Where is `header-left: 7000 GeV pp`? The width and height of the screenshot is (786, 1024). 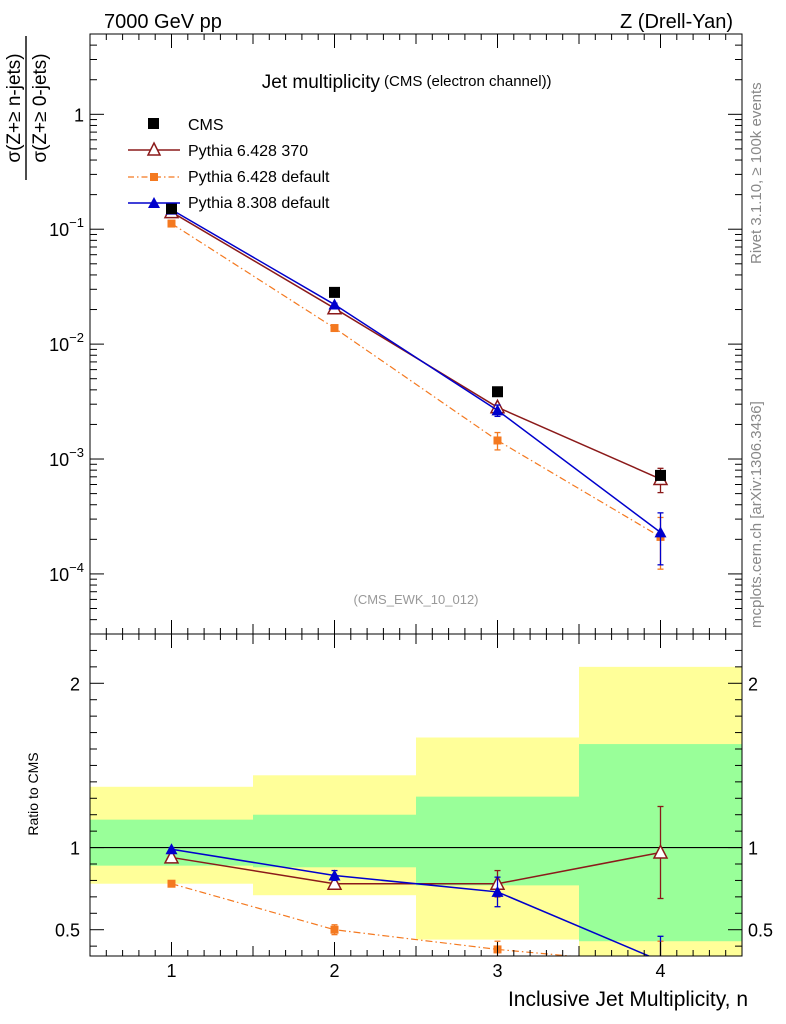 header-left: 7000 GeV pp is located at coordinates (163, 22).